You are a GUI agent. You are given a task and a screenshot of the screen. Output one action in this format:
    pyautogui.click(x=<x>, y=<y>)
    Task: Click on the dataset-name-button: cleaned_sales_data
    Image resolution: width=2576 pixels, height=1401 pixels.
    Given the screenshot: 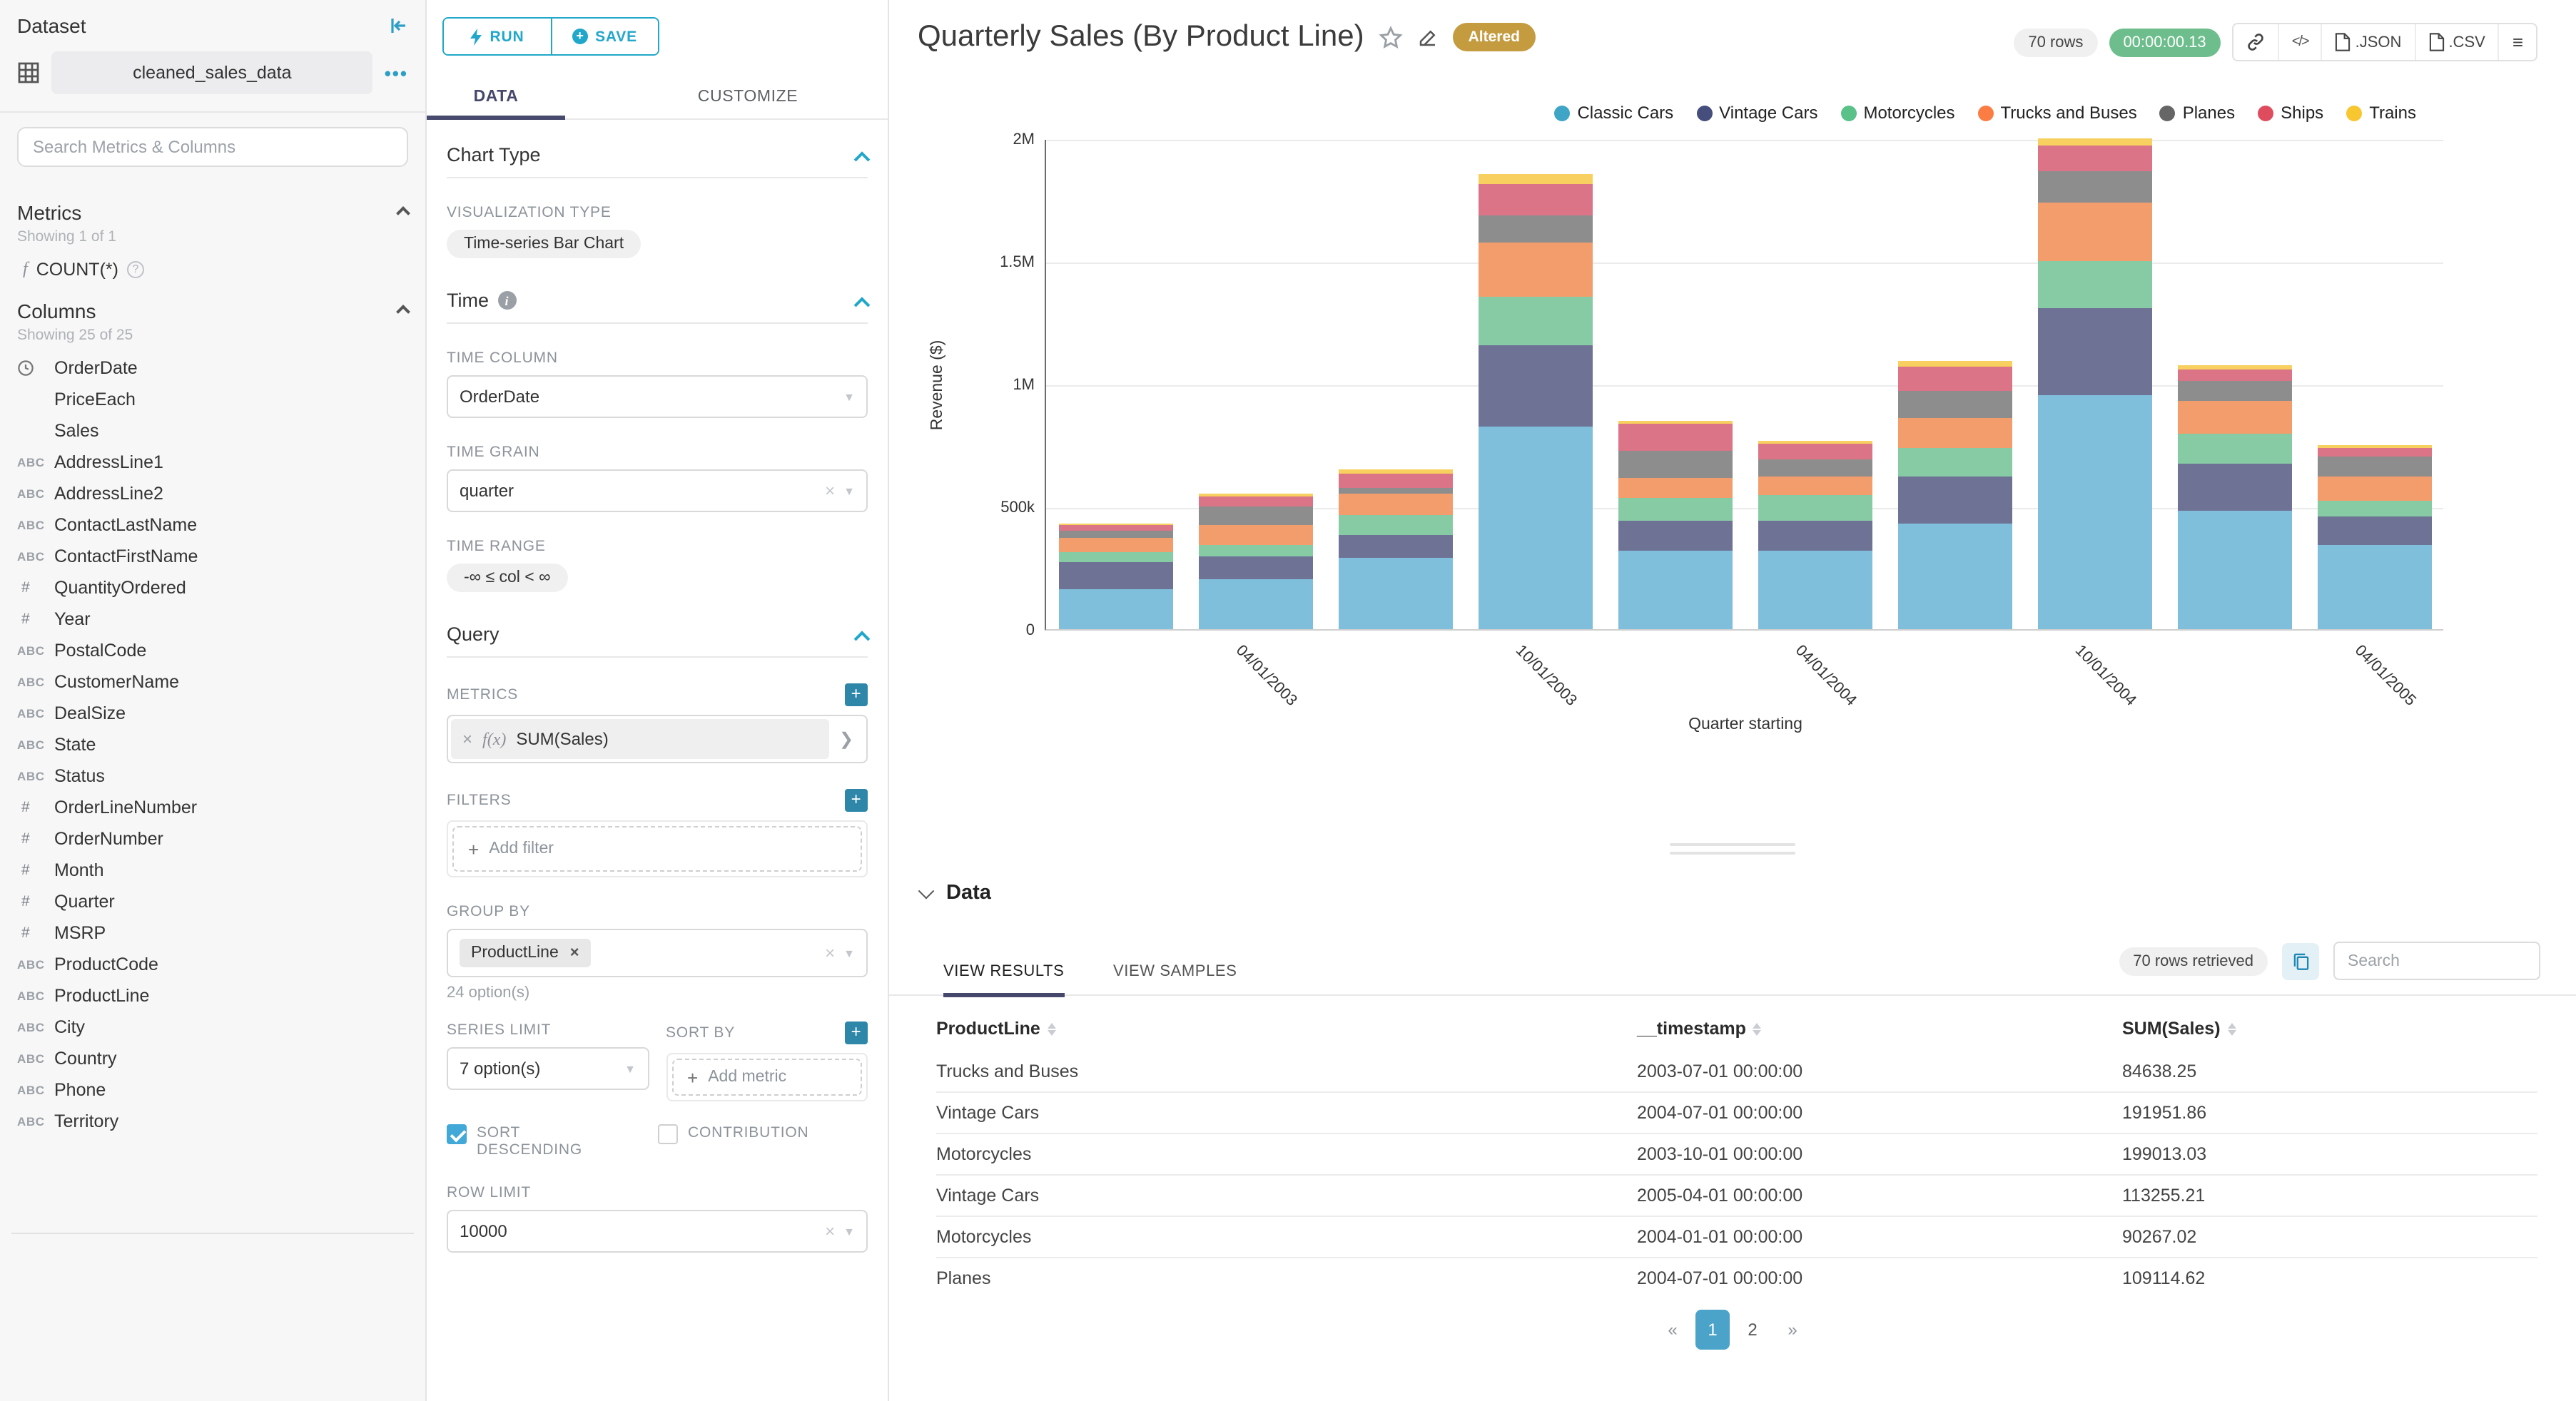 What is the action you would take?
    pyautogui.click(x=212, y=72)
    